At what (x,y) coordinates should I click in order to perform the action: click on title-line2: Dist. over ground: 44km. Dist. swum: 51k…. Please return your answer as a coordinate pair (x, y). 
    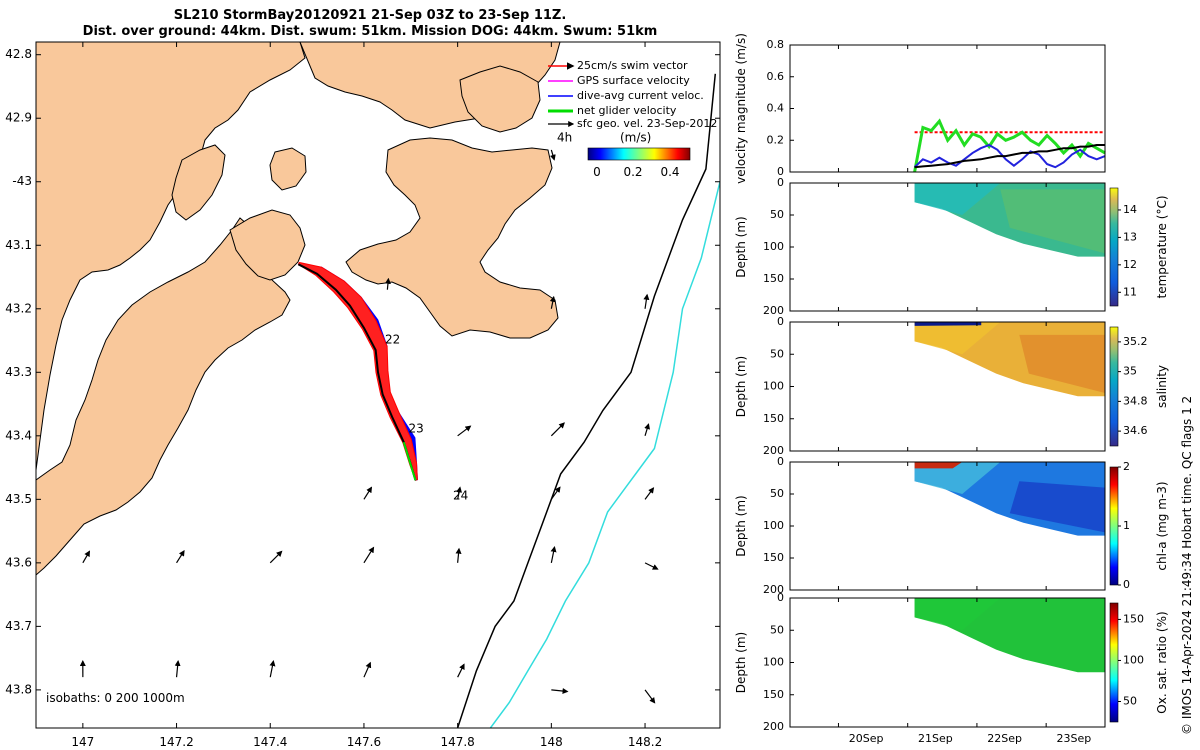
    Looking at the image, I should click on (370, 31).